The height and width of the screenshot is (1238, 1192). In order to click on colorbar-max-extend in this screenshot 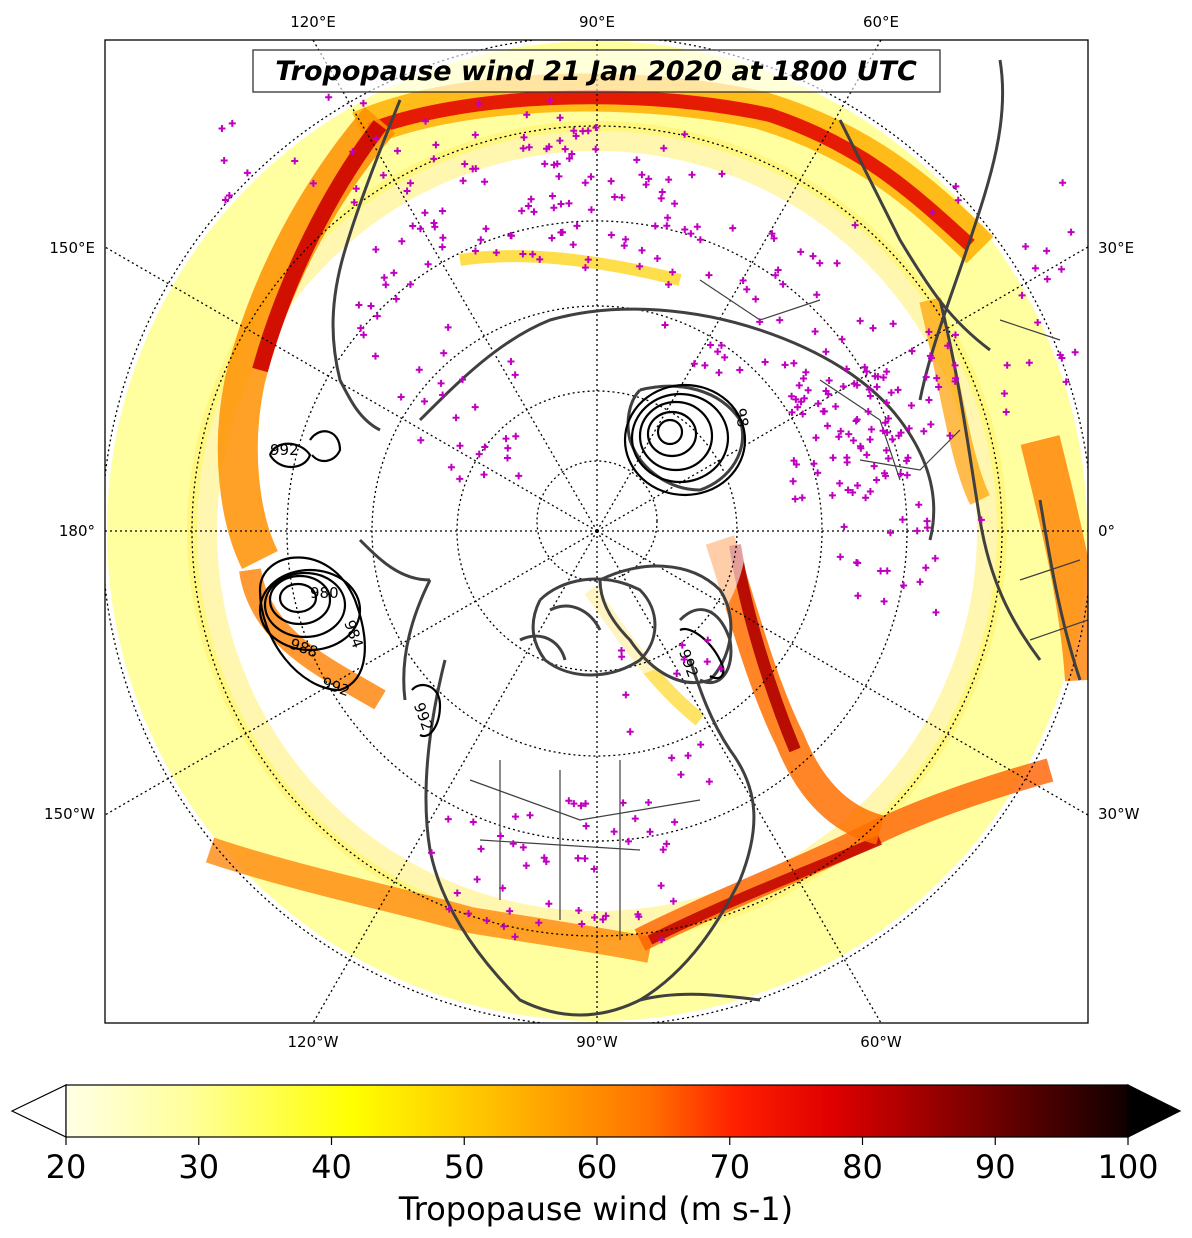, I will do `click(1154, 1111)`.